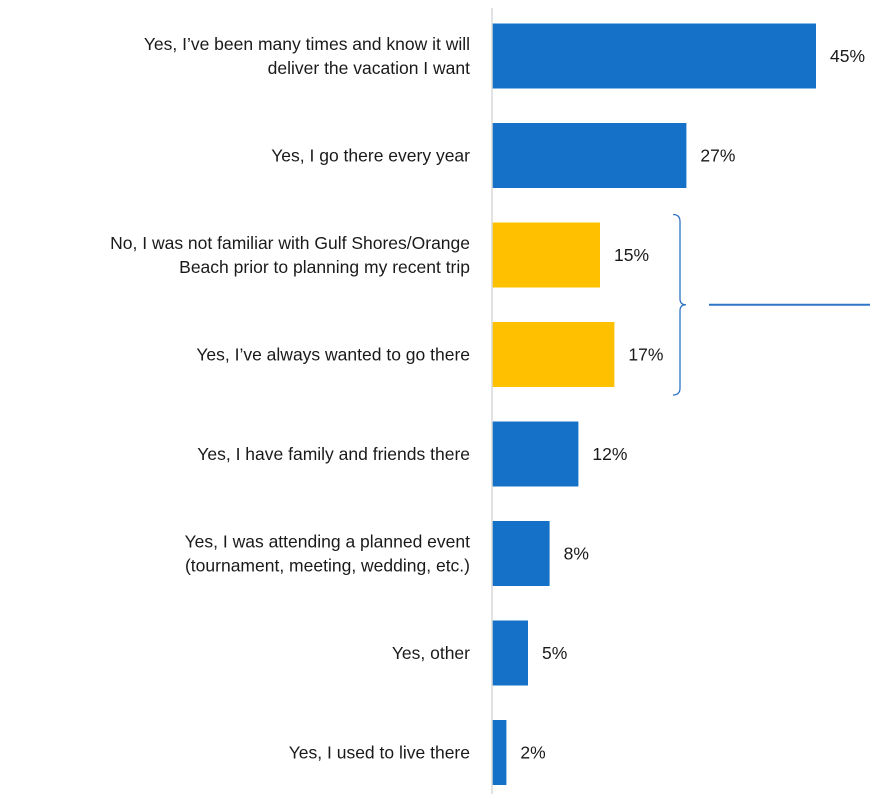  Describe the element at coordinates (771, 304) in the screenshot. I see `bracket-annotation` at that location.